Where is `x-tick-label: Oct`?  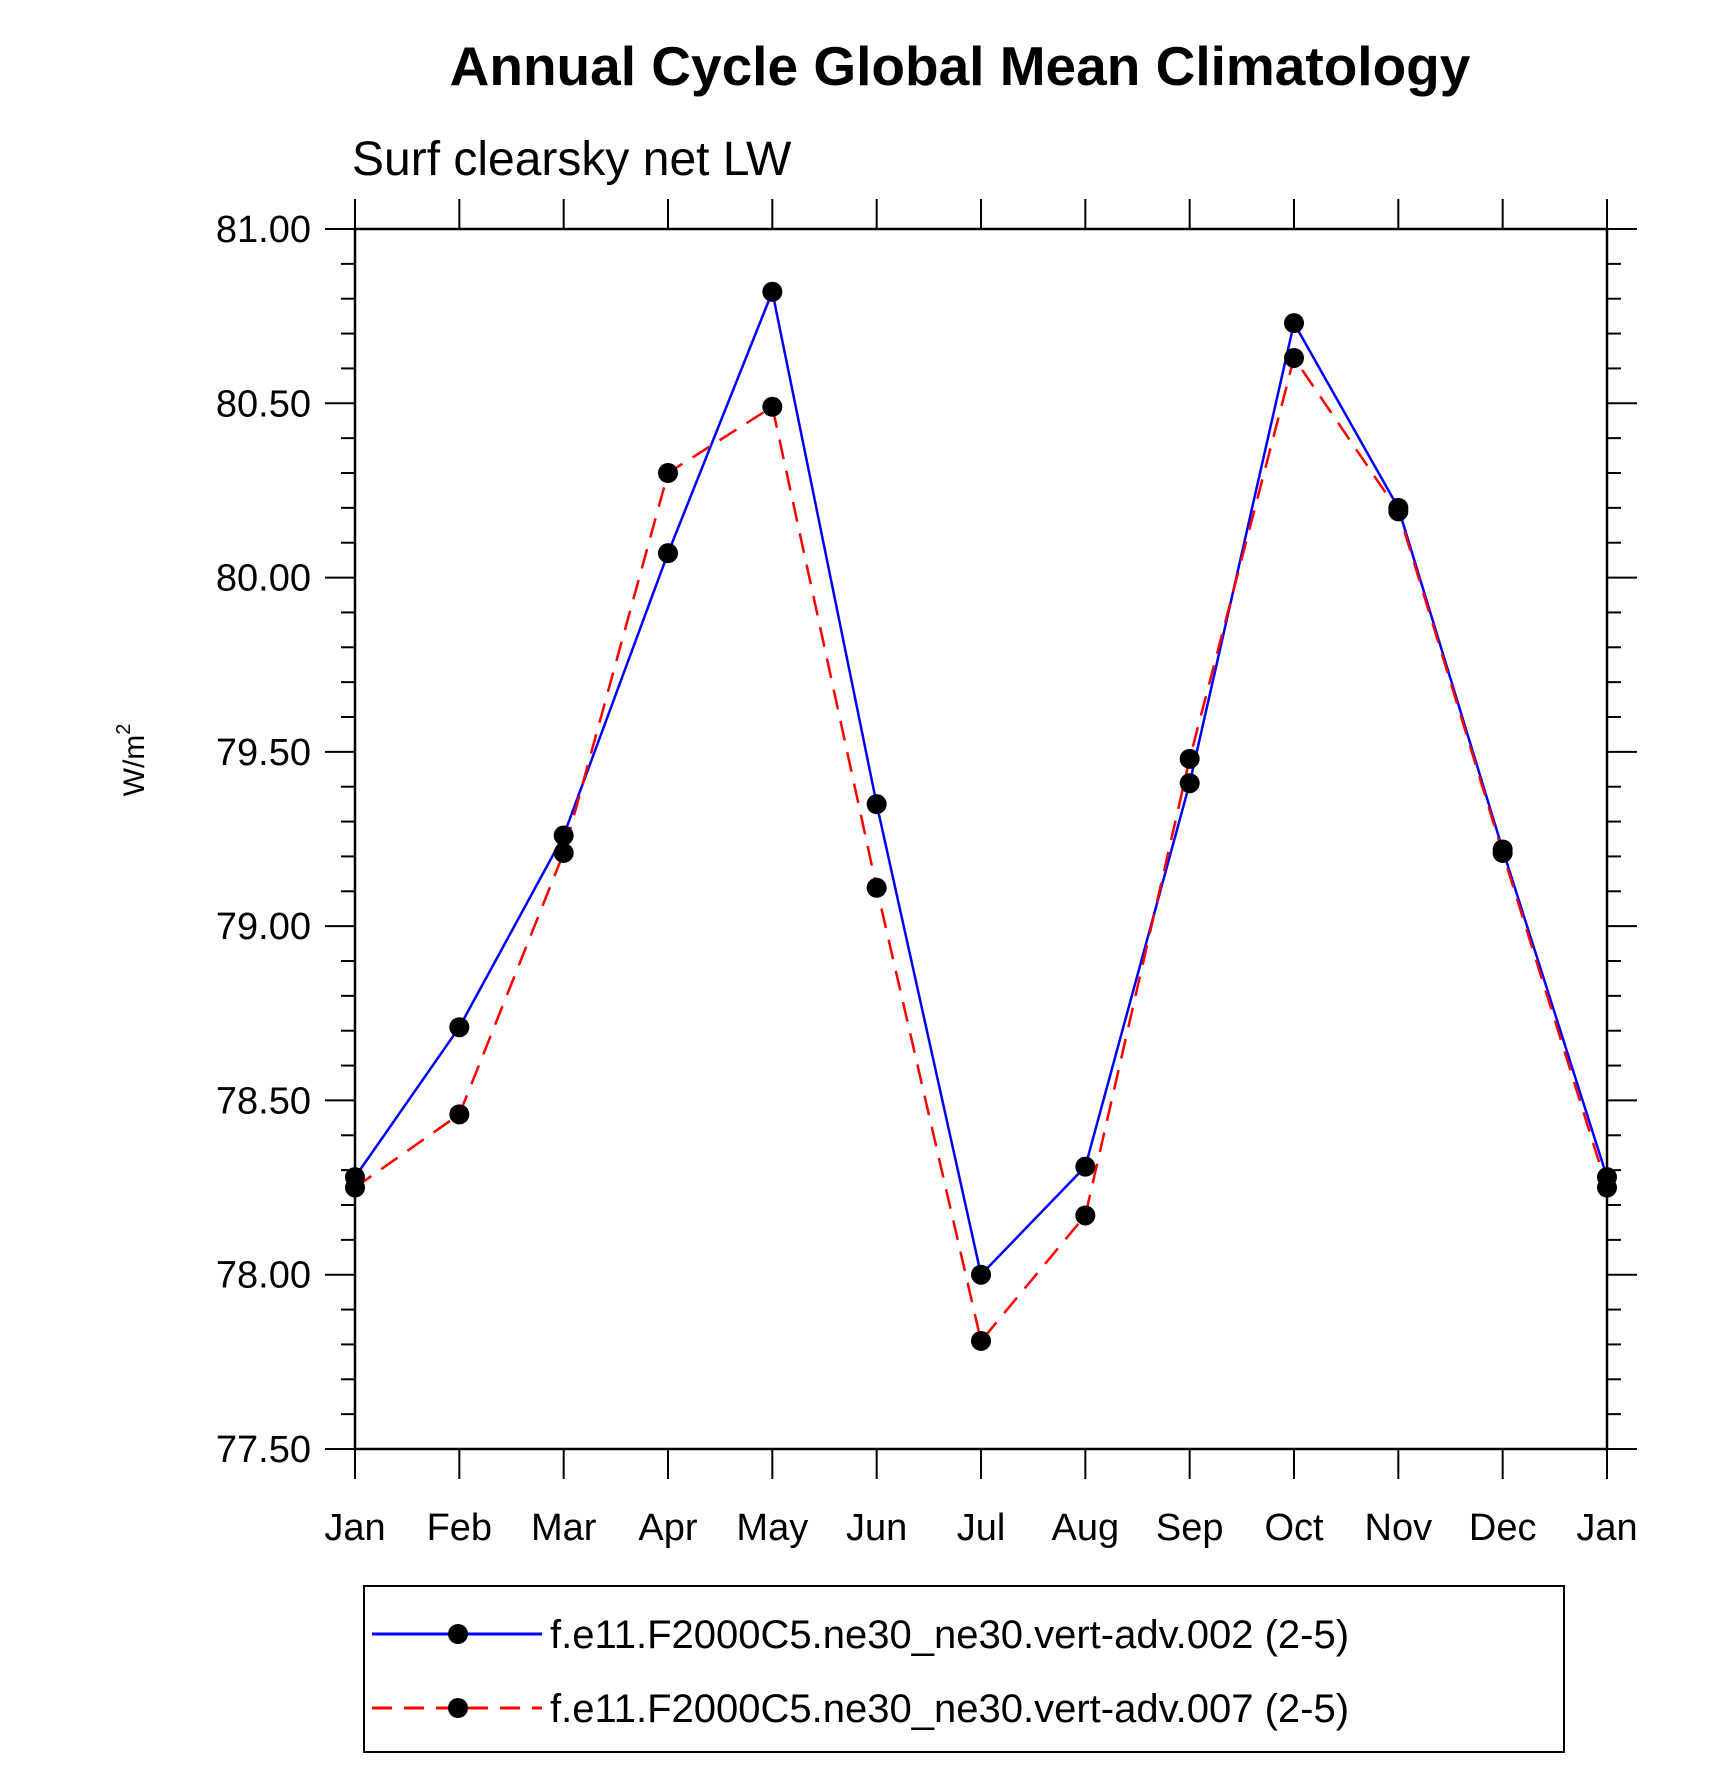 x-tick-label: Oct is located at coordinates (1294, 1528).